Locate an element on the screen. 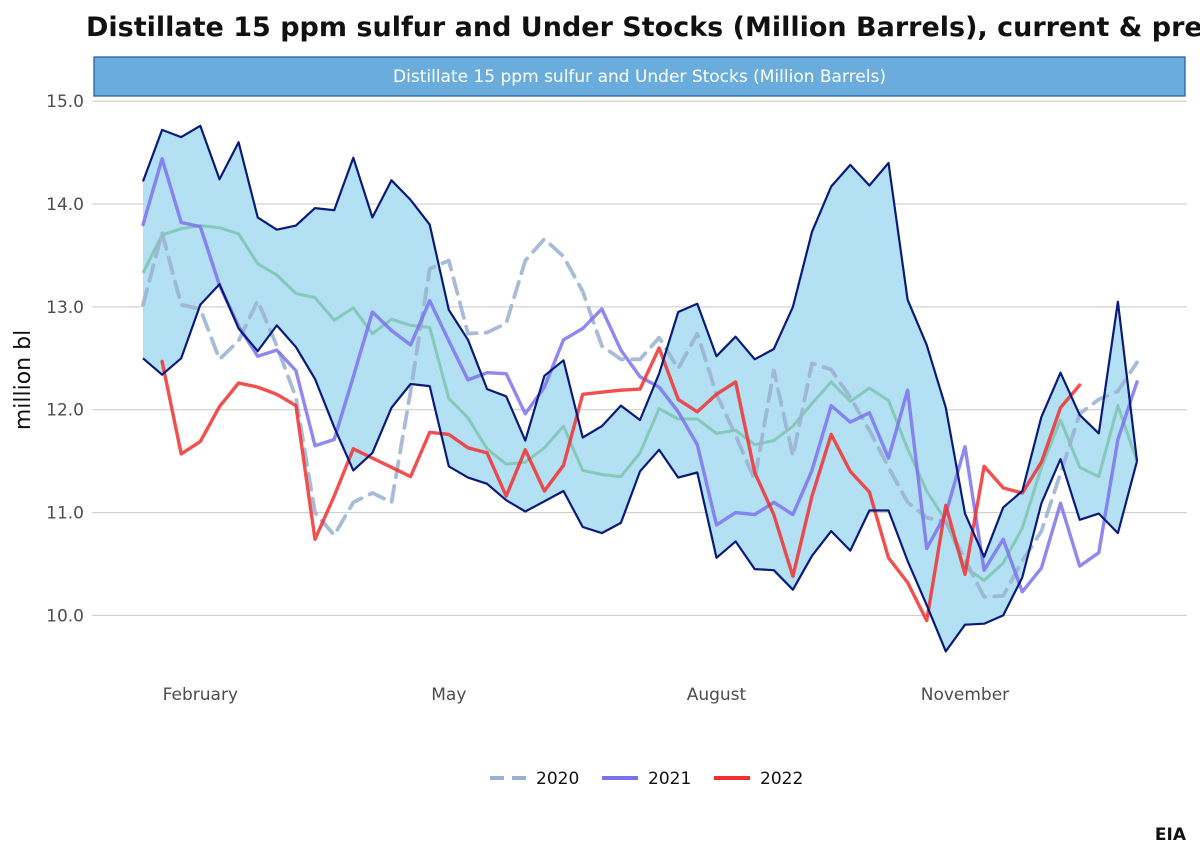  y-tick-label: 10.0 is located at coordinates (65, 616).